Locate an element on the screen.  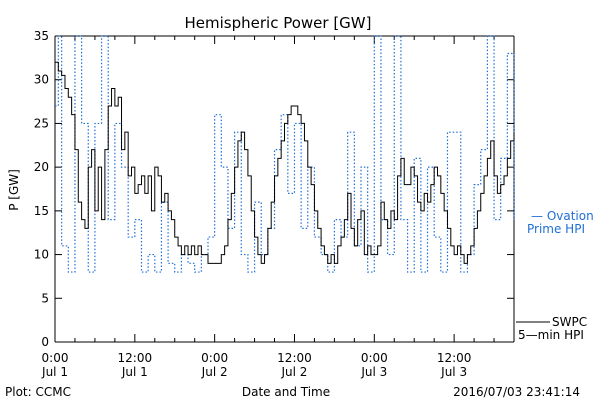
x-axis-label: Date and Time is located at coordinates (286, 392).